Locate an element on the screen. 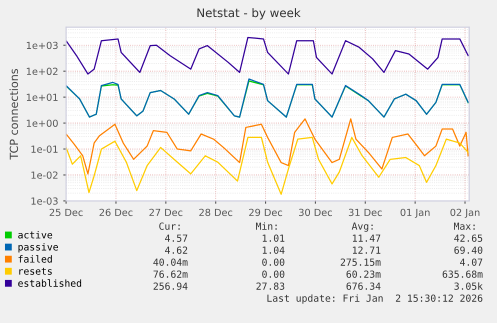  text: Max: is located at coordinates (464, 226).